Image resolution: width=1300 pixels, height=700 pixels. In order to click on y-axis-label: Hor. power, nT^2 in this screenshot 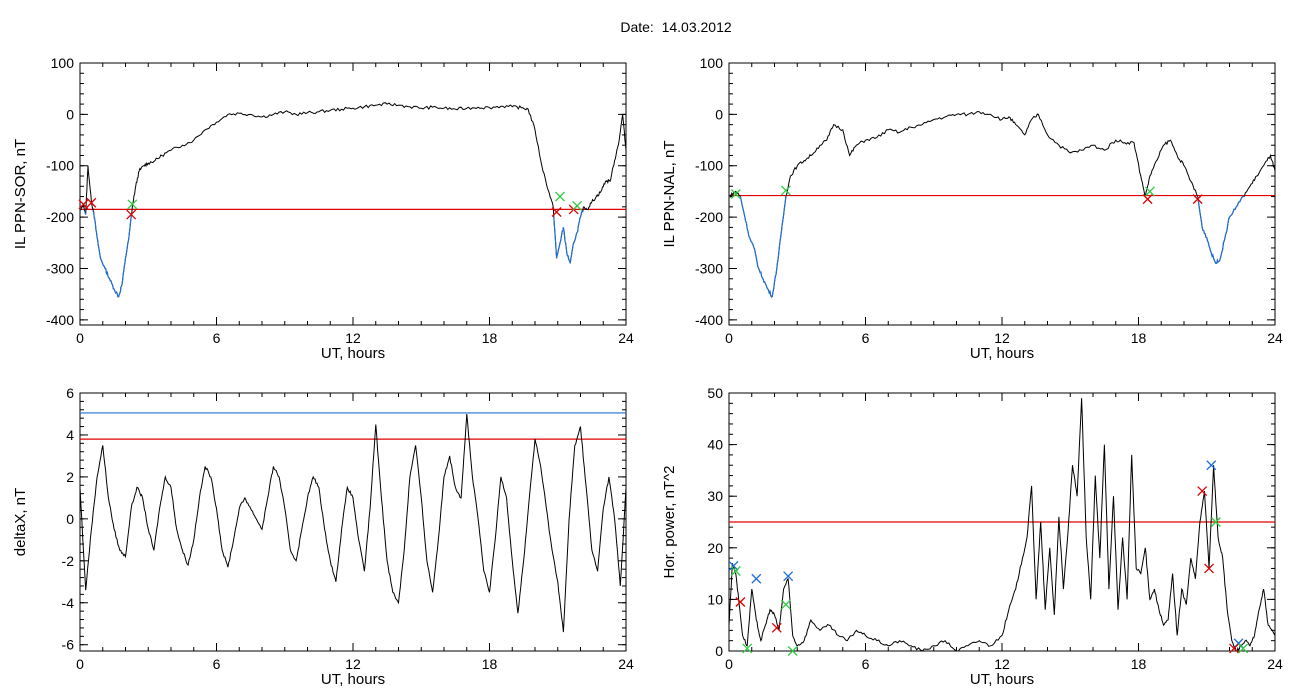, I will do `click(669, 522)`.